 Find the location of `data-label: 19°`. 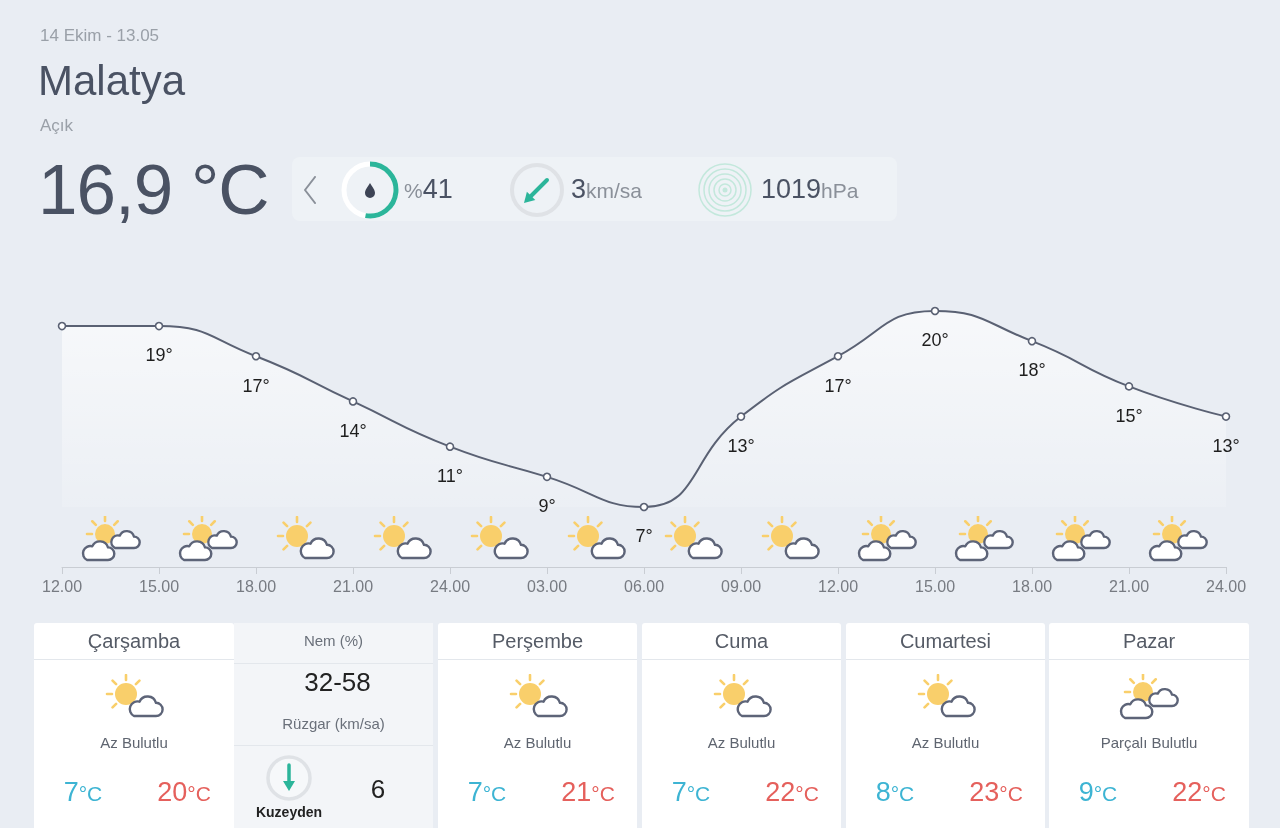

data-label: 19° is located at coordinates (159, 355).